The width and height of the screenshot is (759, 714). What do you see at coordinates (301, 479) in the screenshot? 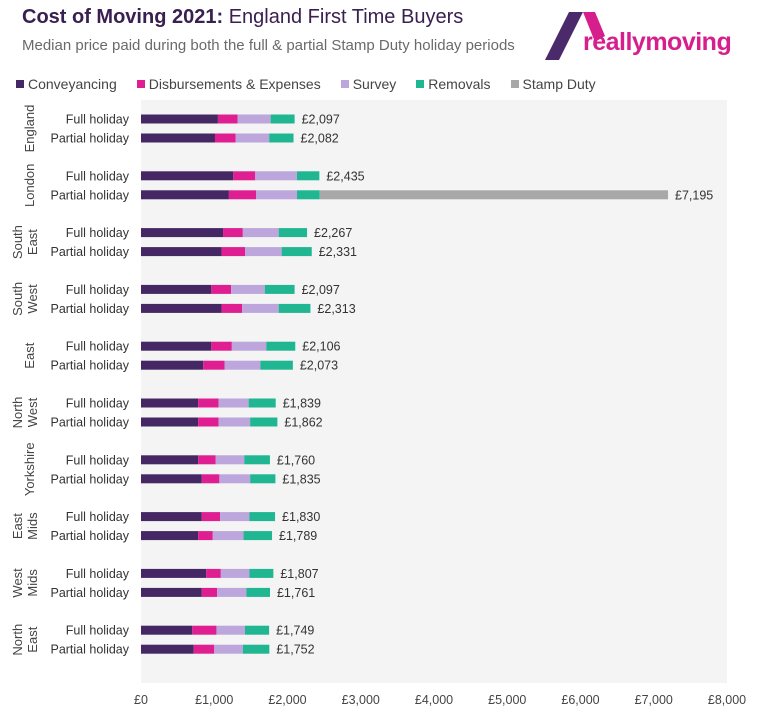
I see `total-label: £1,835` at bounding box center [301, 479].